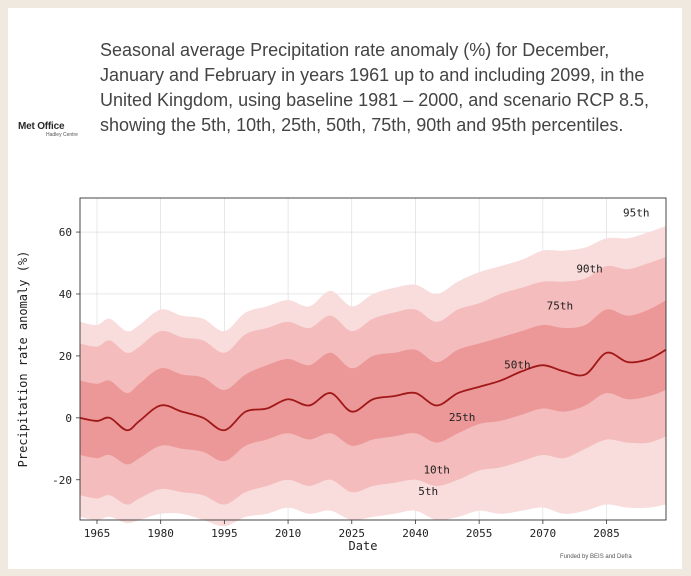 Image resolution: width=691 pixels, height=576 pixels. What do you see at coordinates (288, 533) in the screenshot?
I see `x-tick-label: 2010` at bounding box center [288, 533].